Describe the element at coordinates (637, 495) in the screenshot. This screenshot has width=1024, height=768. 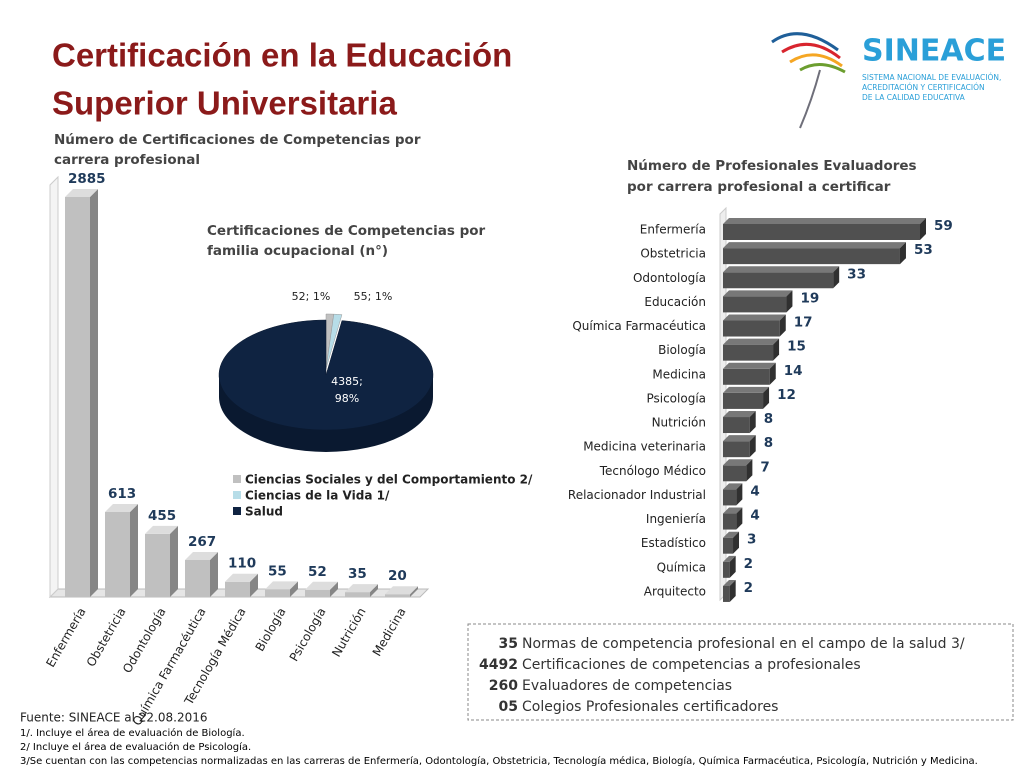
I see `category-label: Relacionador Industrial` at that location.